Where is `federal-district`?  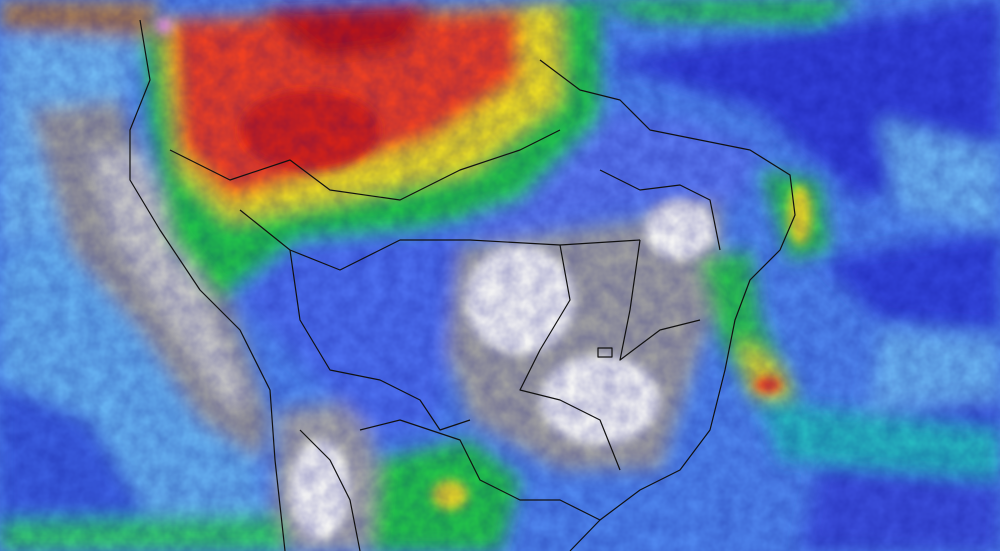 federal-district is located at coordinates (605, 352).